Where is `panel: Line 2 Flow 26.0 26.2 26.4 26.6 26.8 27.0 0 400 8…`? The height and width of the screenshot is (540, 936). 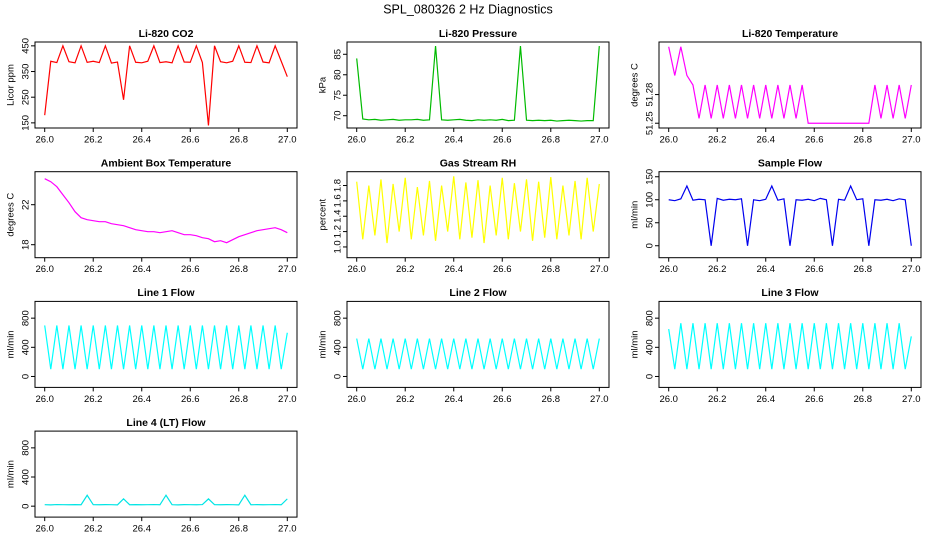 panel: Line 2 Flow 26.0 26.2 26.4 26.6 26.8 27.0 0 400 8… is located at coordinates (464, 346).